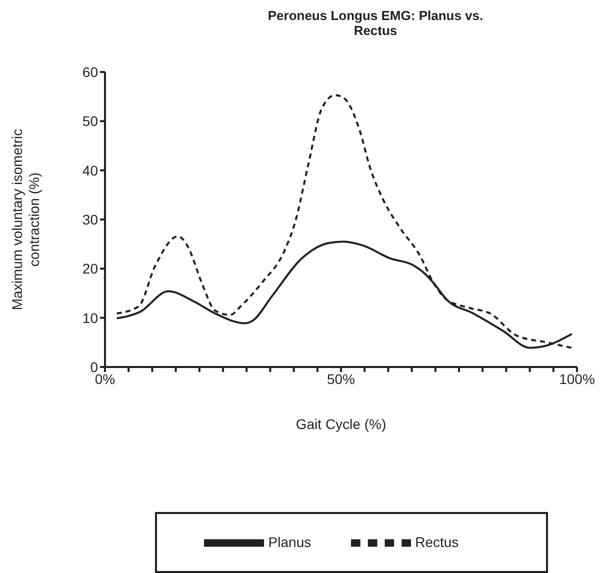  I want to click on y-axis-title: Maximum voluntary isometric contraction (%), so click(25, 219).